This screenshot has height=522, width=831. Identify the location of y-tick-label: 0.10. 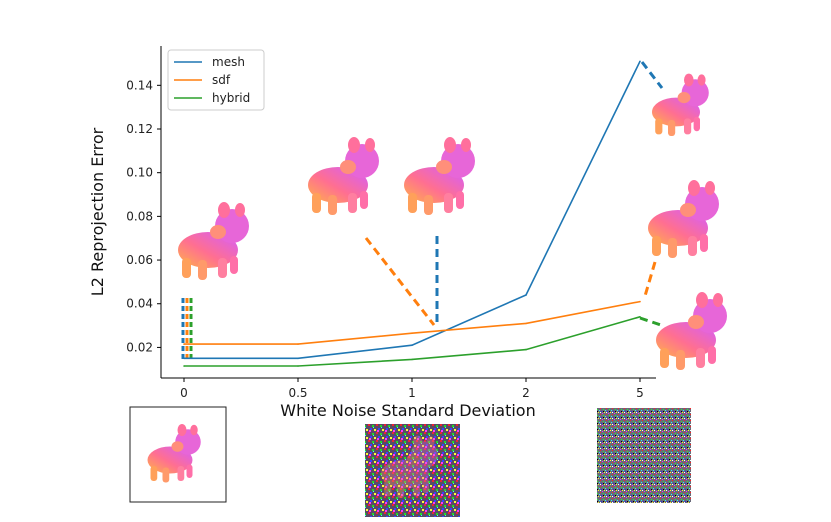
(139, 173).